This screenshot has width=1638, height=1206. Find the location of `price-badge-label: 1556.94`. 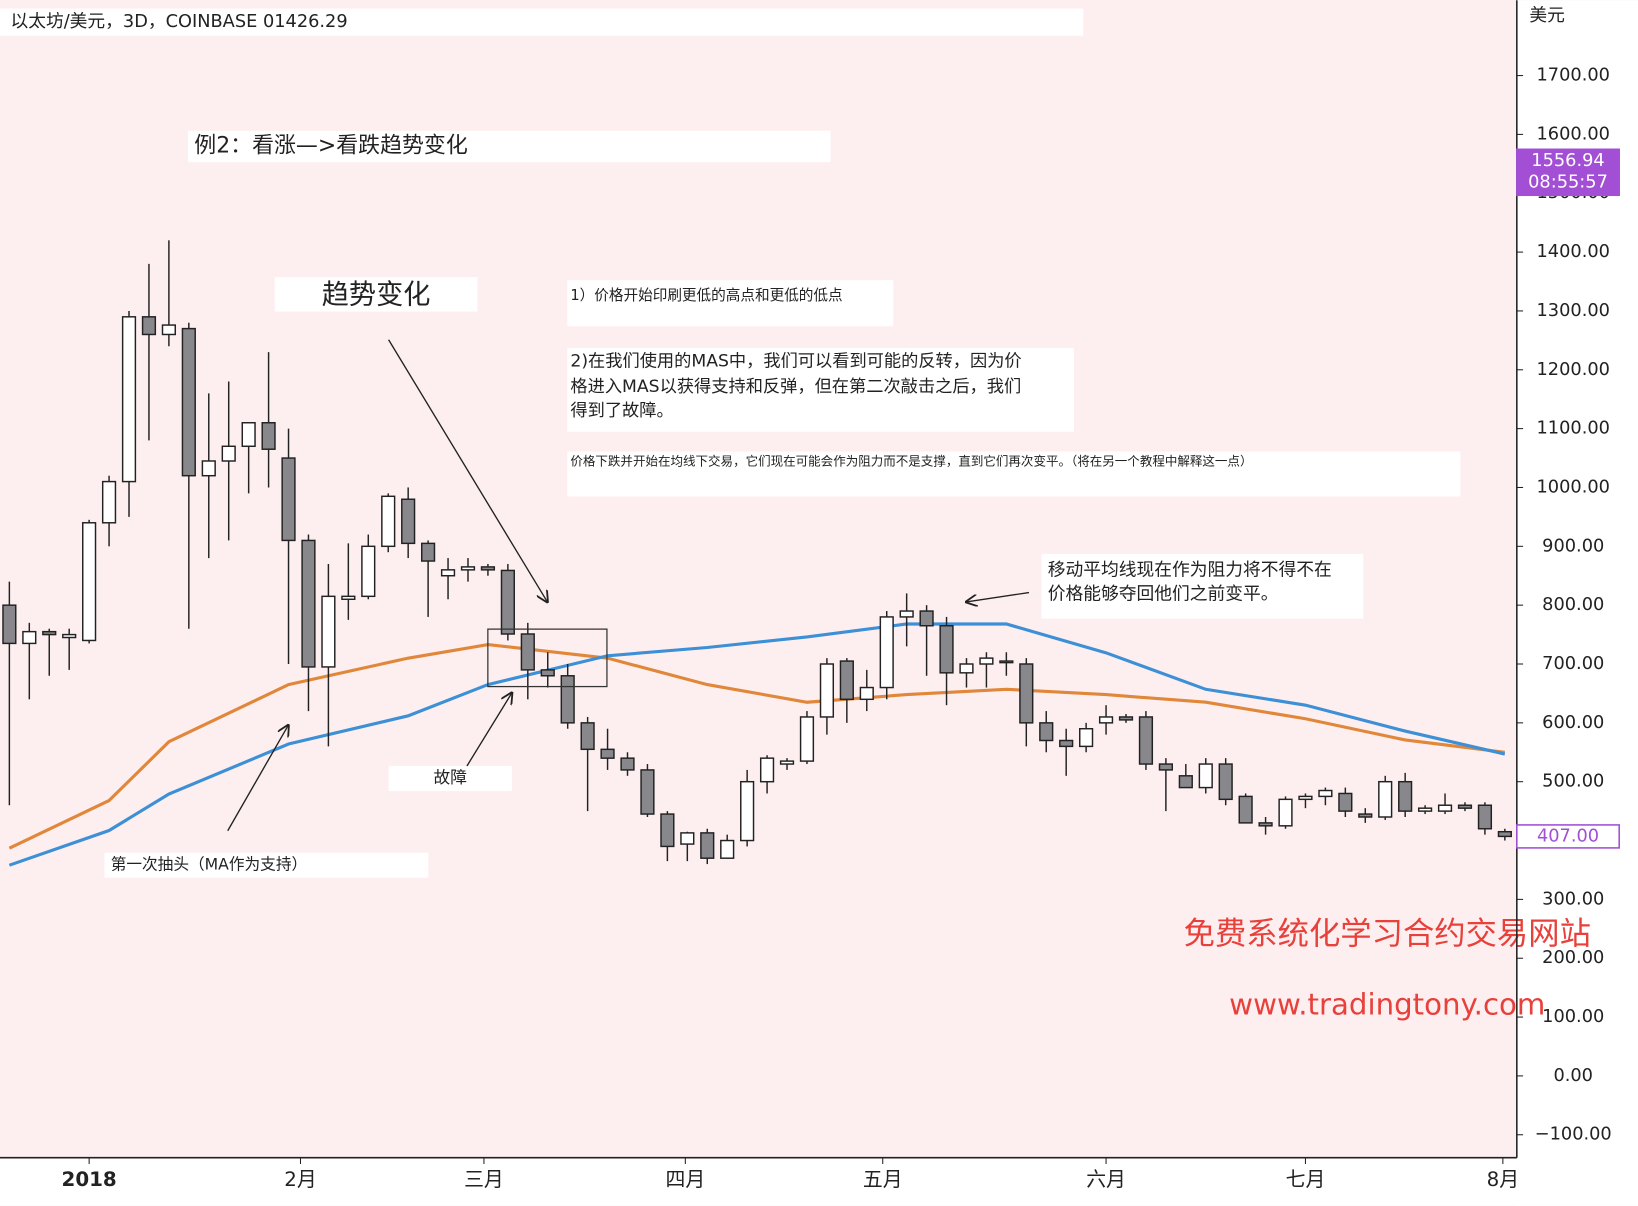

price-badge-label: 1556.94 is located at coordinates (1567, 161).